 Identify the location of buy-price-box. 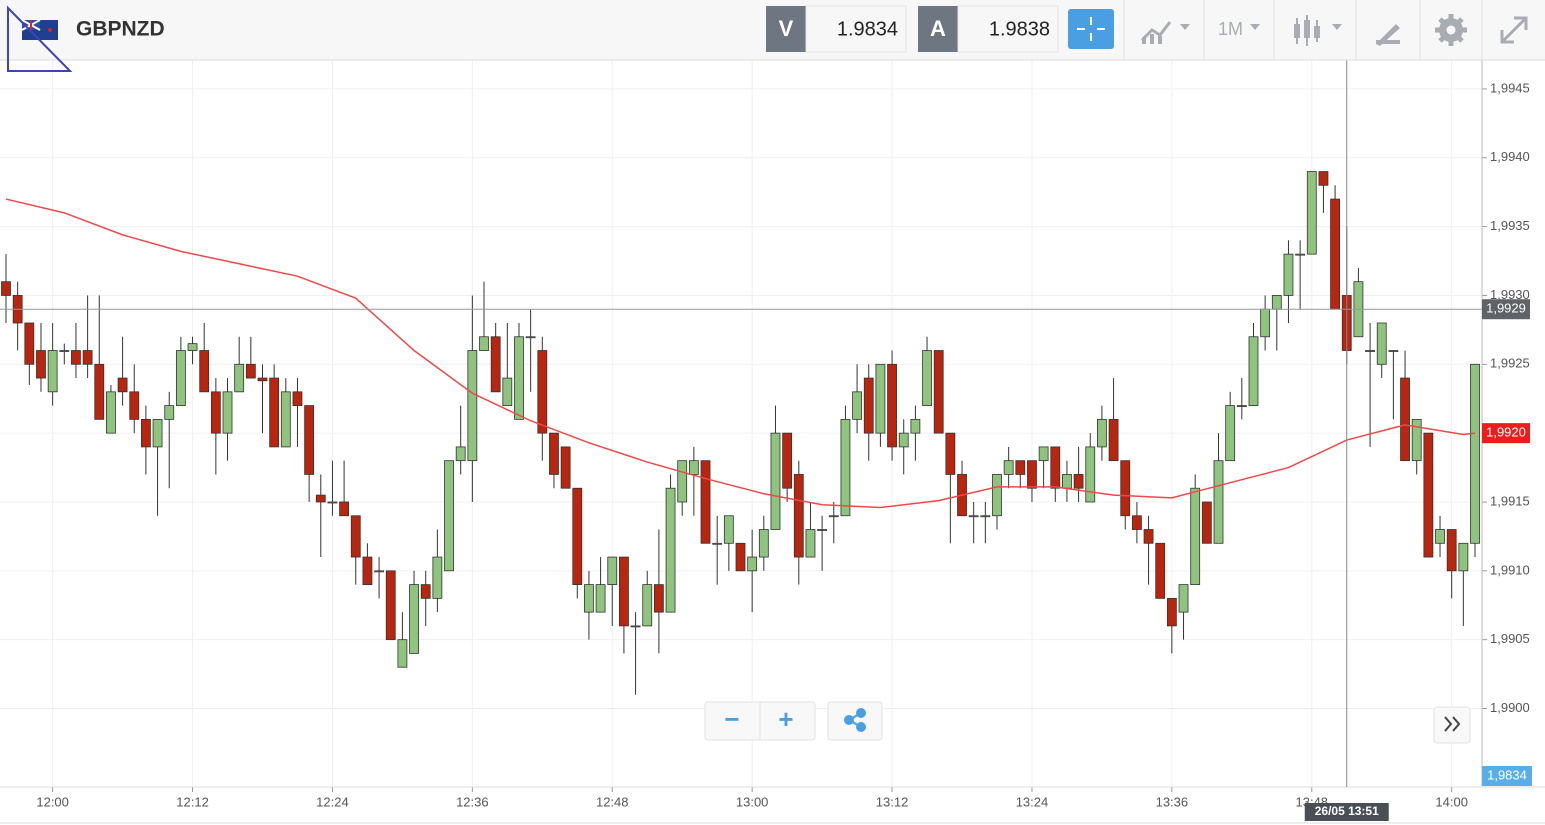
(1008, 29).